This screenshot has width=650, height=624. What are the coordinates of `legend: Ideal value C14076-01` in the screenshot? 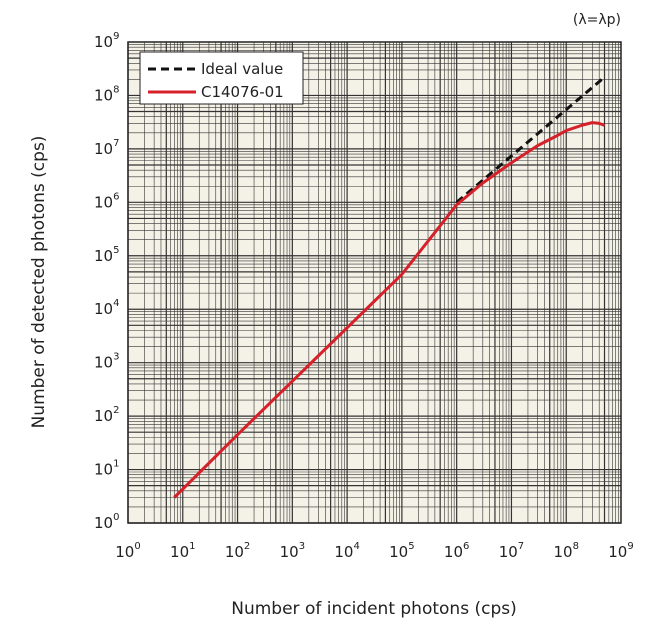 It's located at (221, 78).